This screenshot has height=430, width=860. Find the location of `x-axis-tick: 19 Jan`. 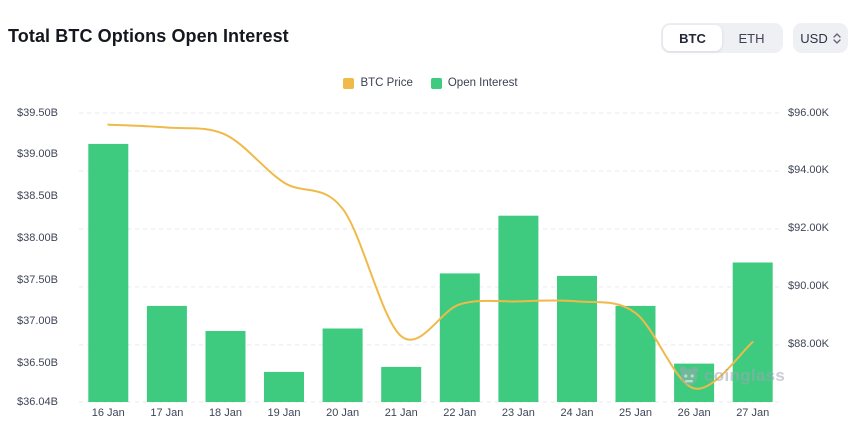

x-axis-tick: 19 Jan is located at coordinates (284, 413).